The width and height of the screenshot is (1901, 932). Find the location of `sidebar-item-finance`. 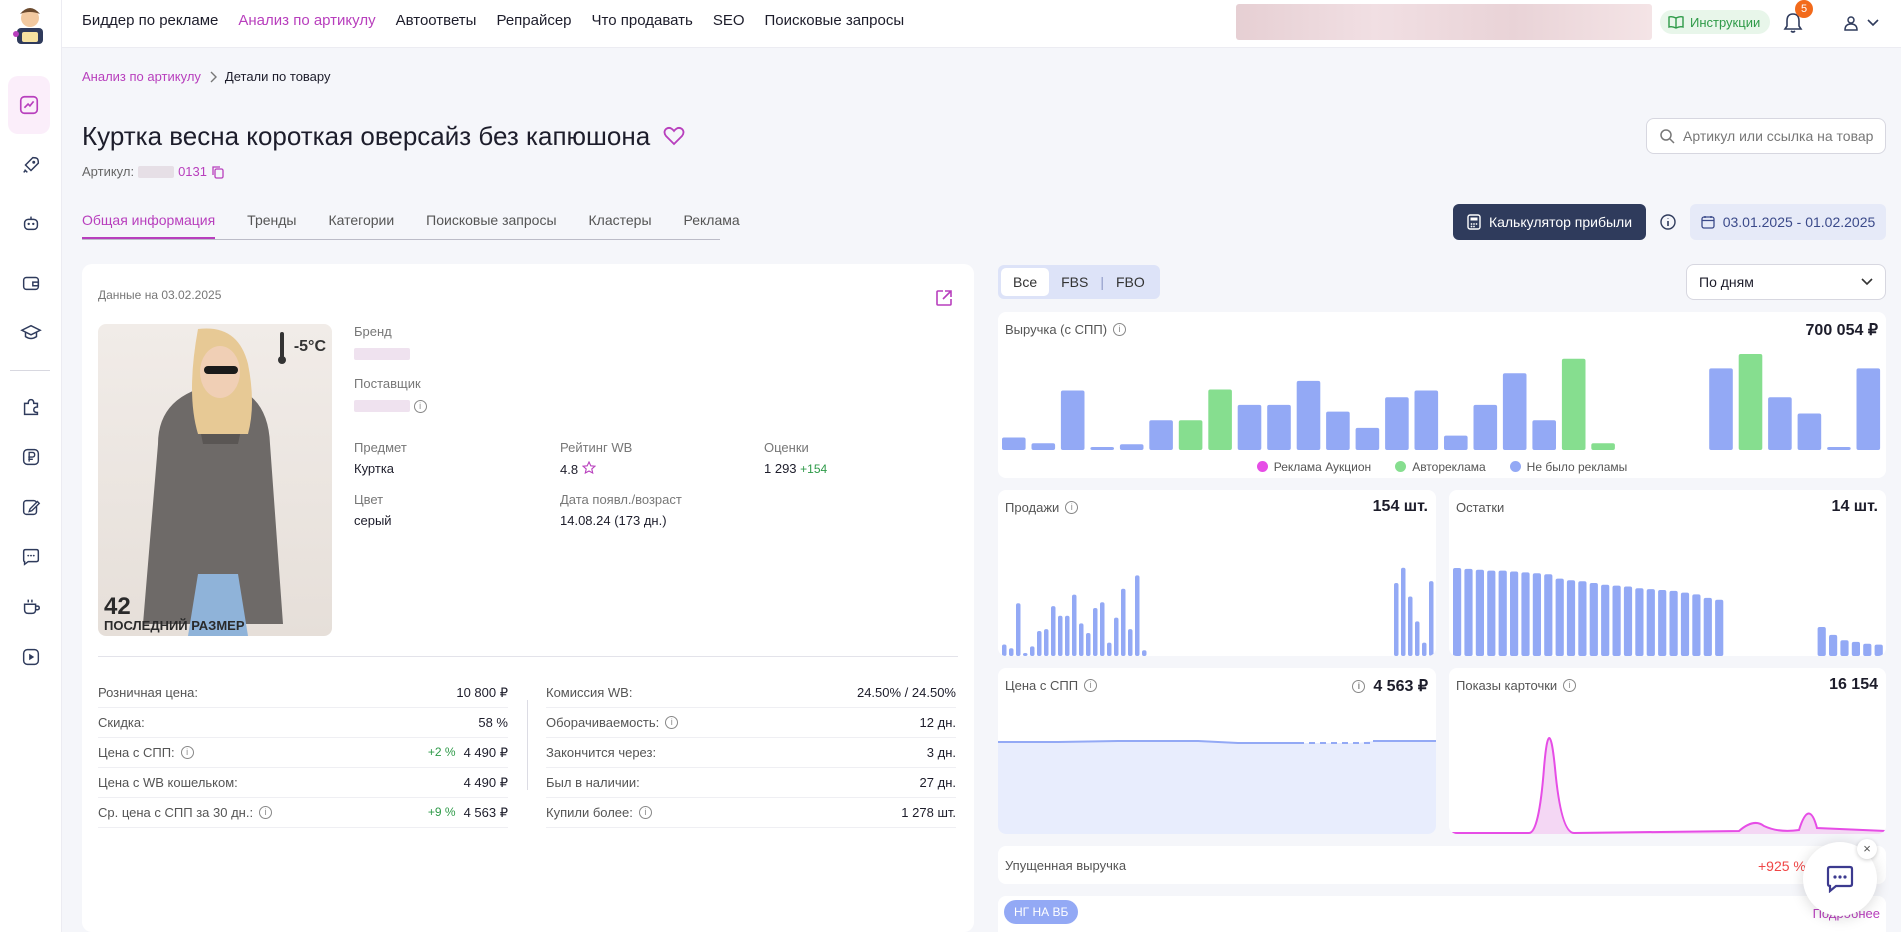

sidebar-item-finance is located at coordinates (31, 457).